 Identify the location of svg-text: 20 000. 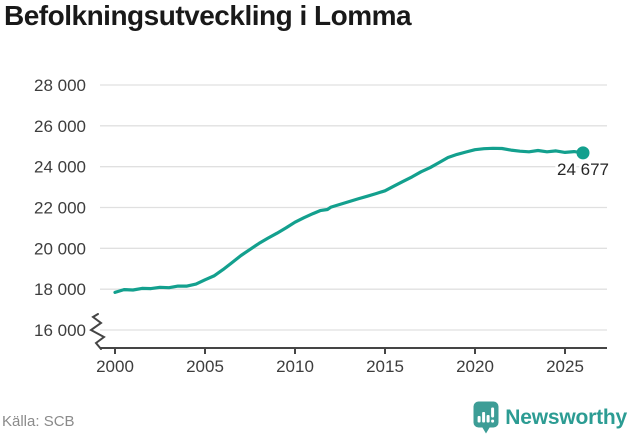
(60, 248).